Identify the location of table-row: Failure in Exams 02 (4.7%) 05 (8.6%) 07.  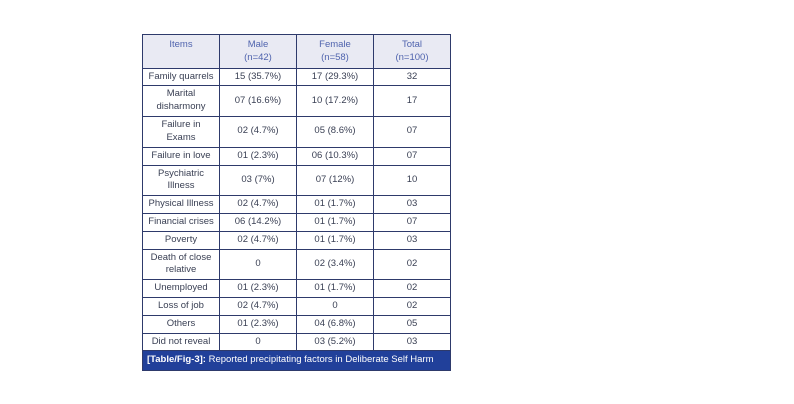
(296, 132).